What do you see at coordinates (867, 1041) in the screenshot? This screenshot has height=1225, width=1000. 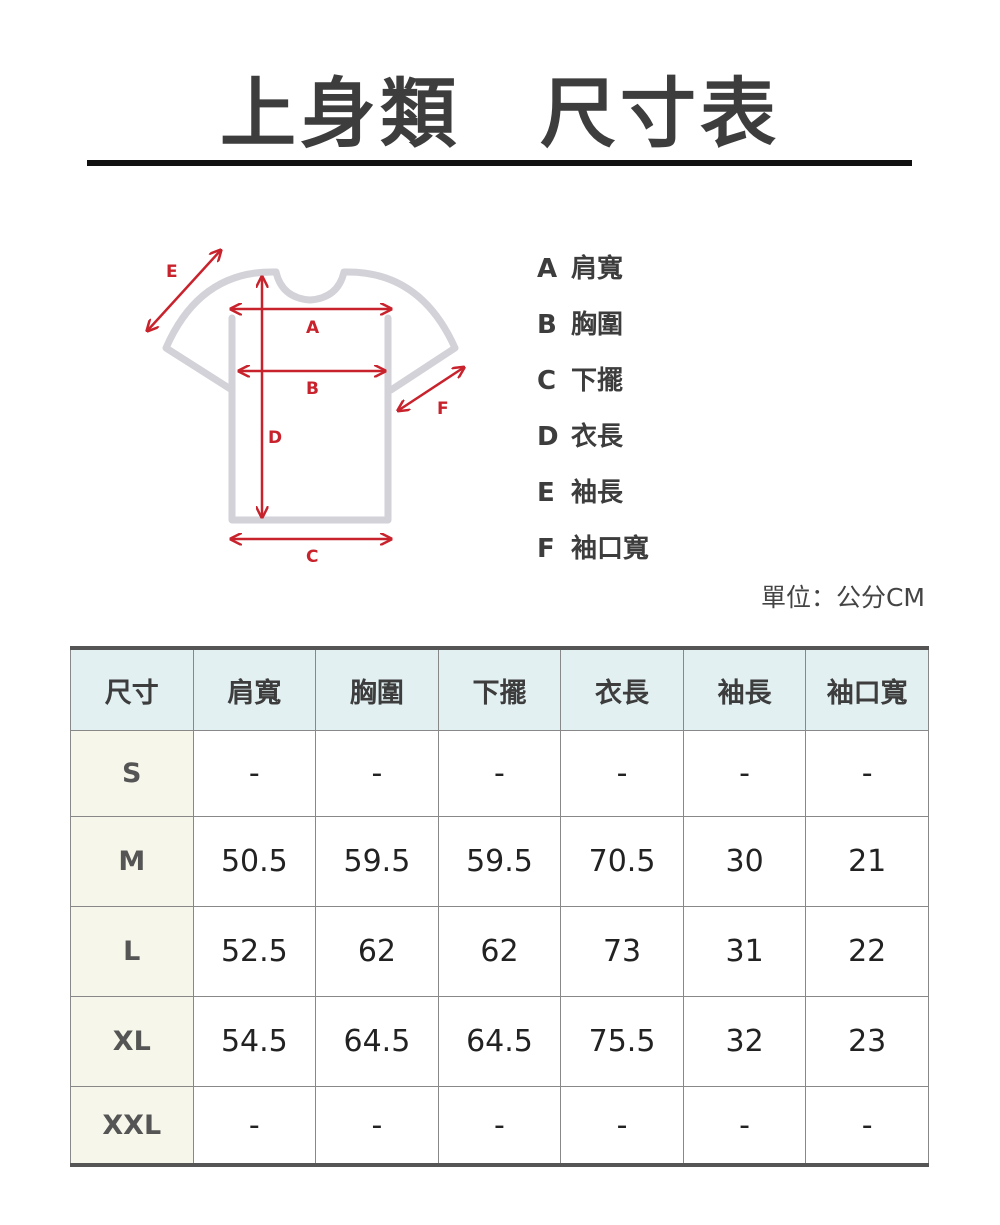 I see `value-cell: 23` at bounding box center [867, 1041].